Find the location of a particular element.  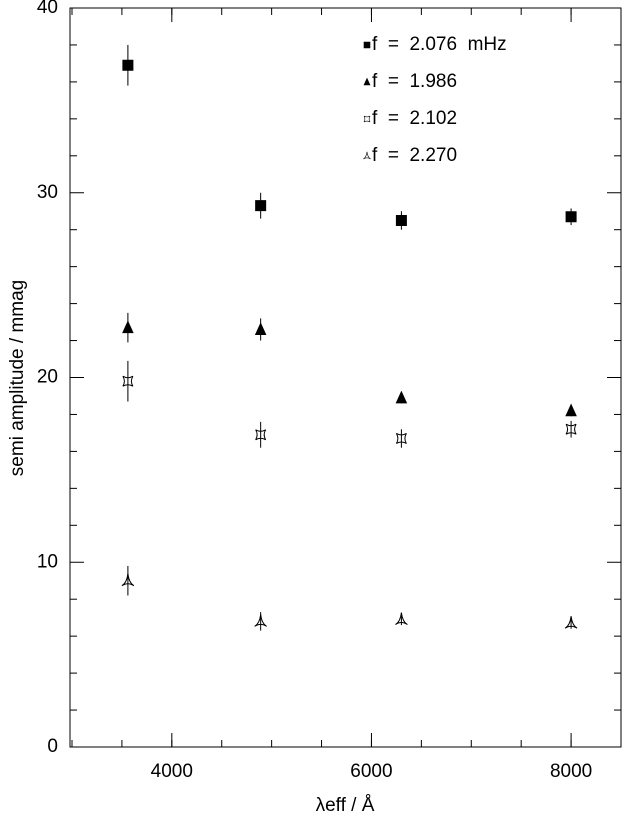

x-tick-label: 8000 is located at coordinates (571, 771).